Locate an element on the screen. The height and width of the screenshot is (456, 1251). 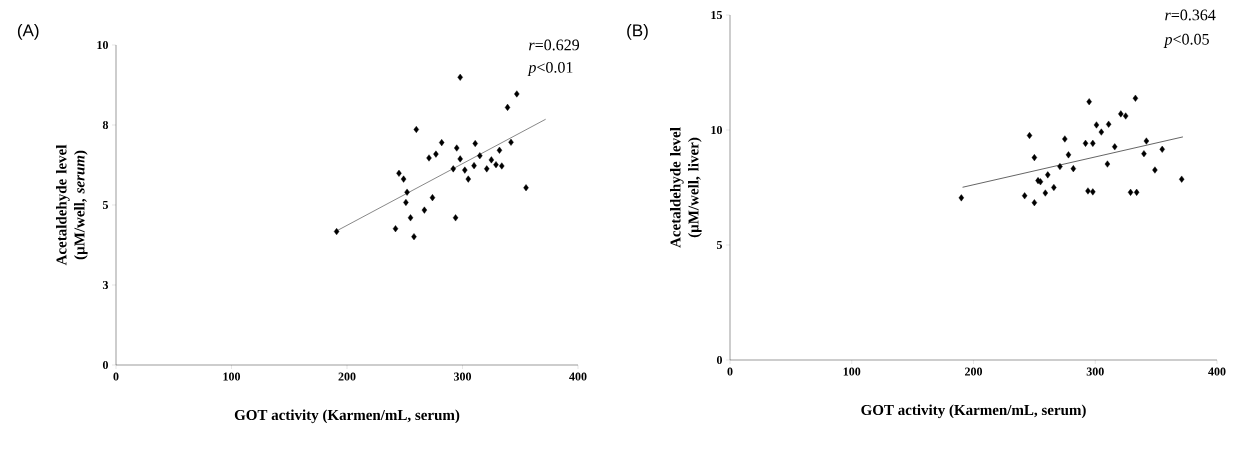
annotation: r=0.629 is located at coordinates (554, 45).